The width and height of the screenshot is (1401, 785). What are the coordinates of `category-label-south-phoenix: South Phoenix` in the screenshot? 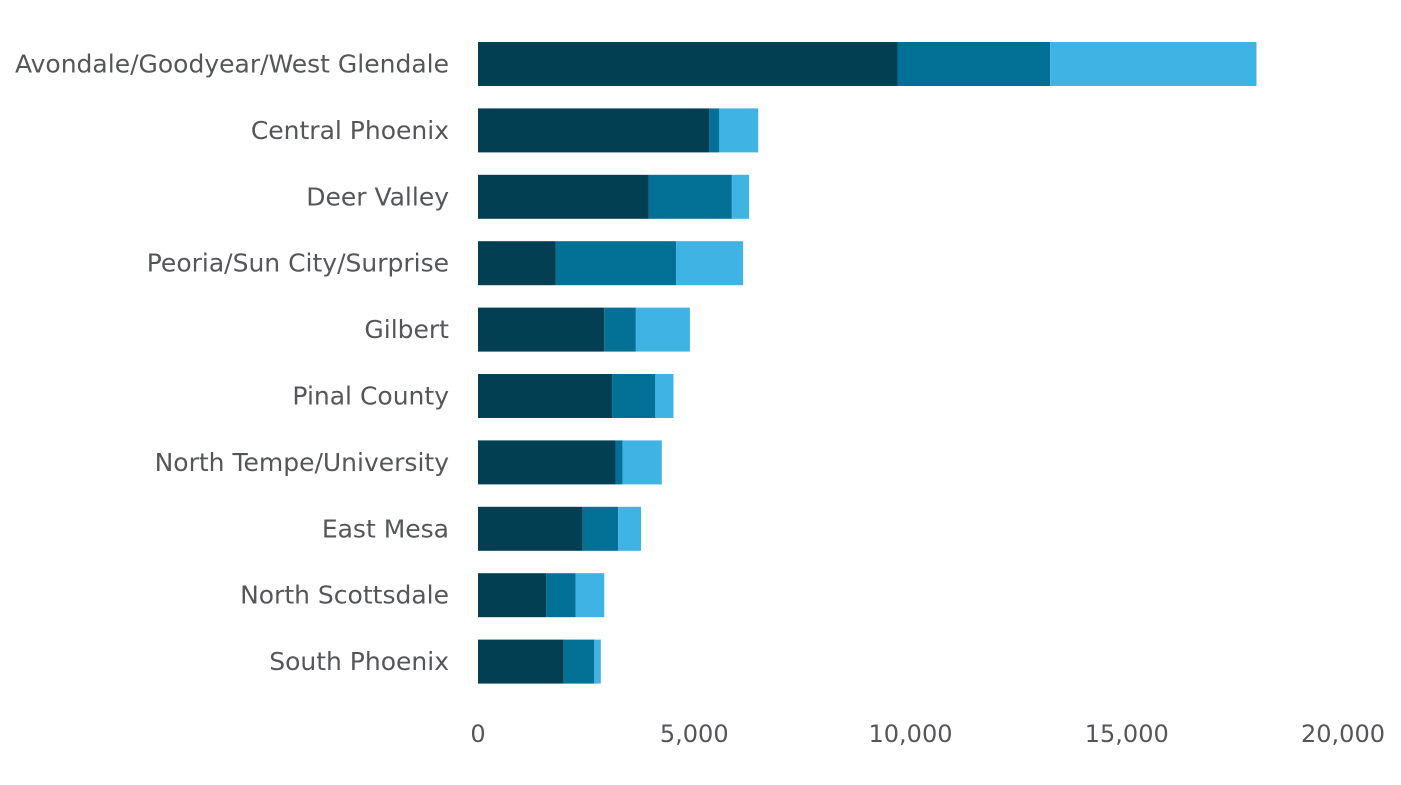 It's located at (359, 661).